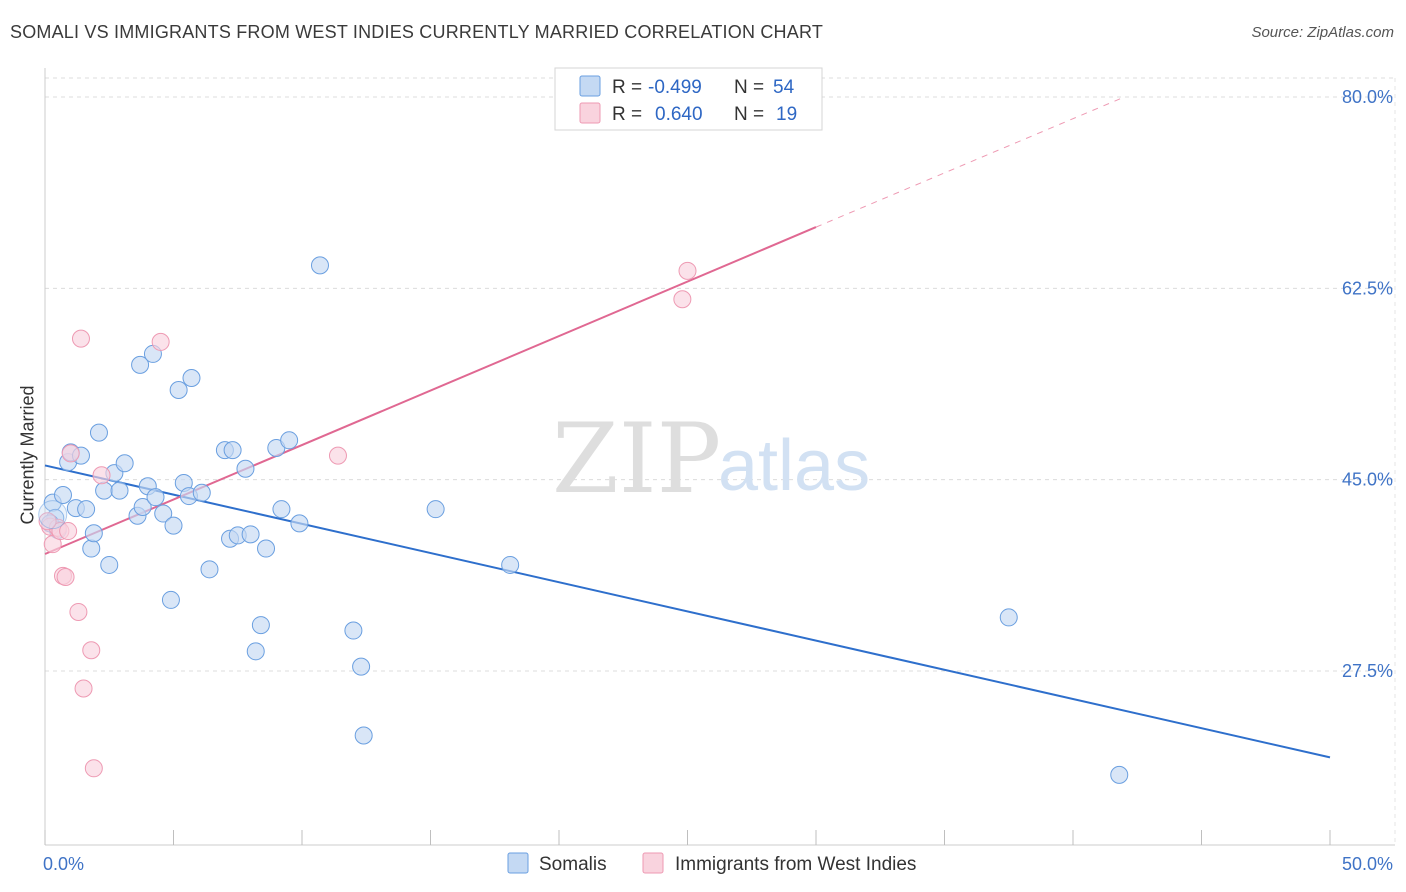 This screenshot has height=892, width=1406. Describe the element at coordinates (794, 466) in the screenshot. I see `watermark-atlas: atlas` at that location.